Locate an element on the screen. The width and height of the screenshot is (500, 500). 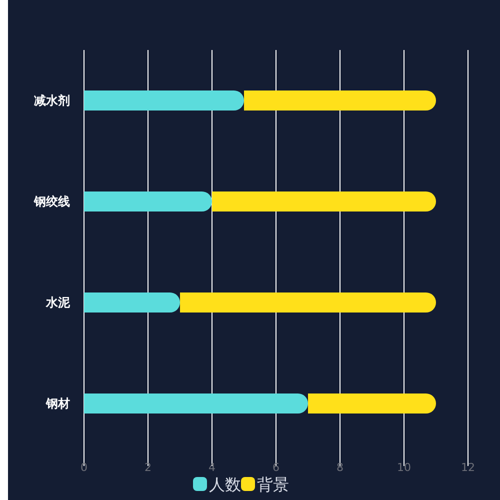
x-tick-label: 4 is located at coordinates (212, 467).